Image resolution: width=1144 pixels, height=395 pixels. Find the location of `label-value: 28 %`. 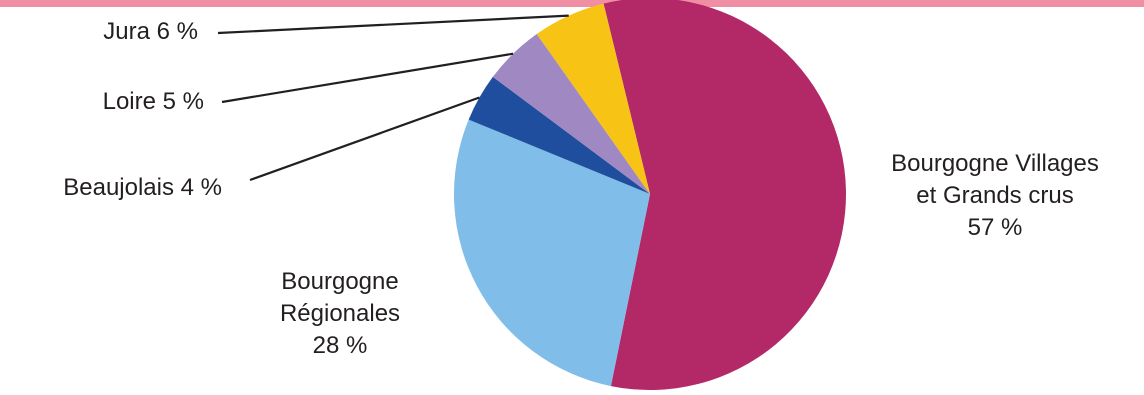

label-value: 28 % is located at coordinates (340, 345).